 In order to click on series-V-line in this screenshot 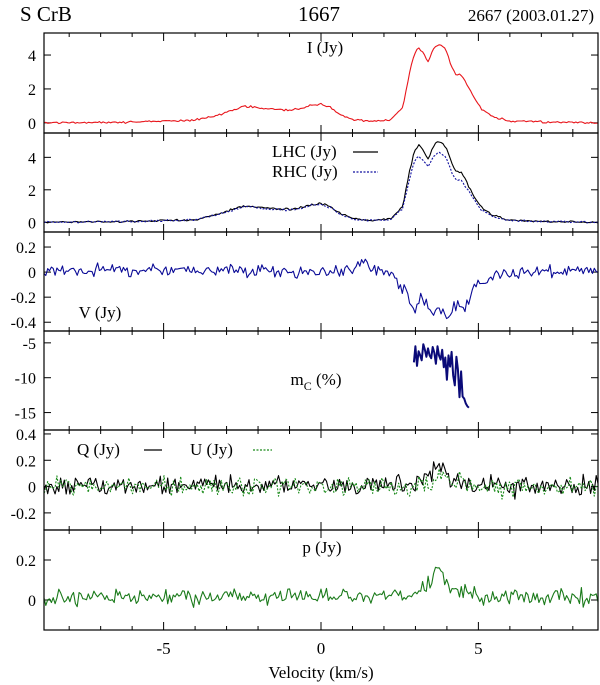, I will do `click(321, 289)`.